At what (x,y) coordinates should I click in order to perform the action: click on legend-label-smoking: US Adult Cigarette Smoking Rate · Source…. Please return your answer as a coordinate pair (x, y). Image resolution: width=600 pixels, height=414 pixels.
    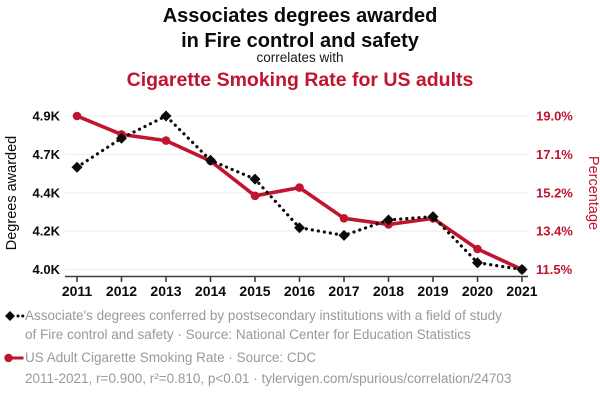
    Looking at the image, I should click on (171, 357).